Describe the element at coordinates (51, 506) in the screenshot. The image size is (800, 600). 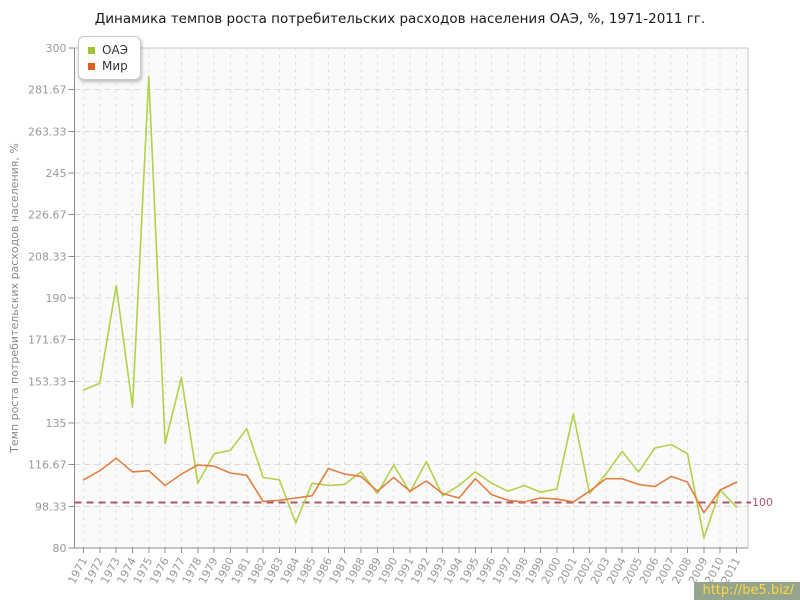
I see `svg-text: 98.33` at that location.